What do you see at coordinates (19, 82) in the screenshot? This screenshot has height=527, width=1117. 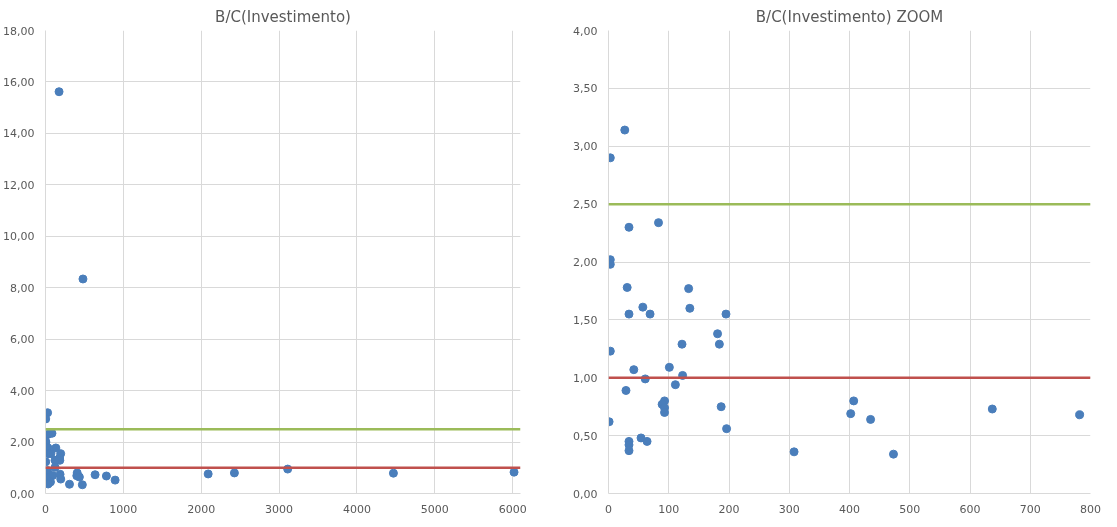 I see `y-tick-label: 16,00` at bounding box center [19, 82].